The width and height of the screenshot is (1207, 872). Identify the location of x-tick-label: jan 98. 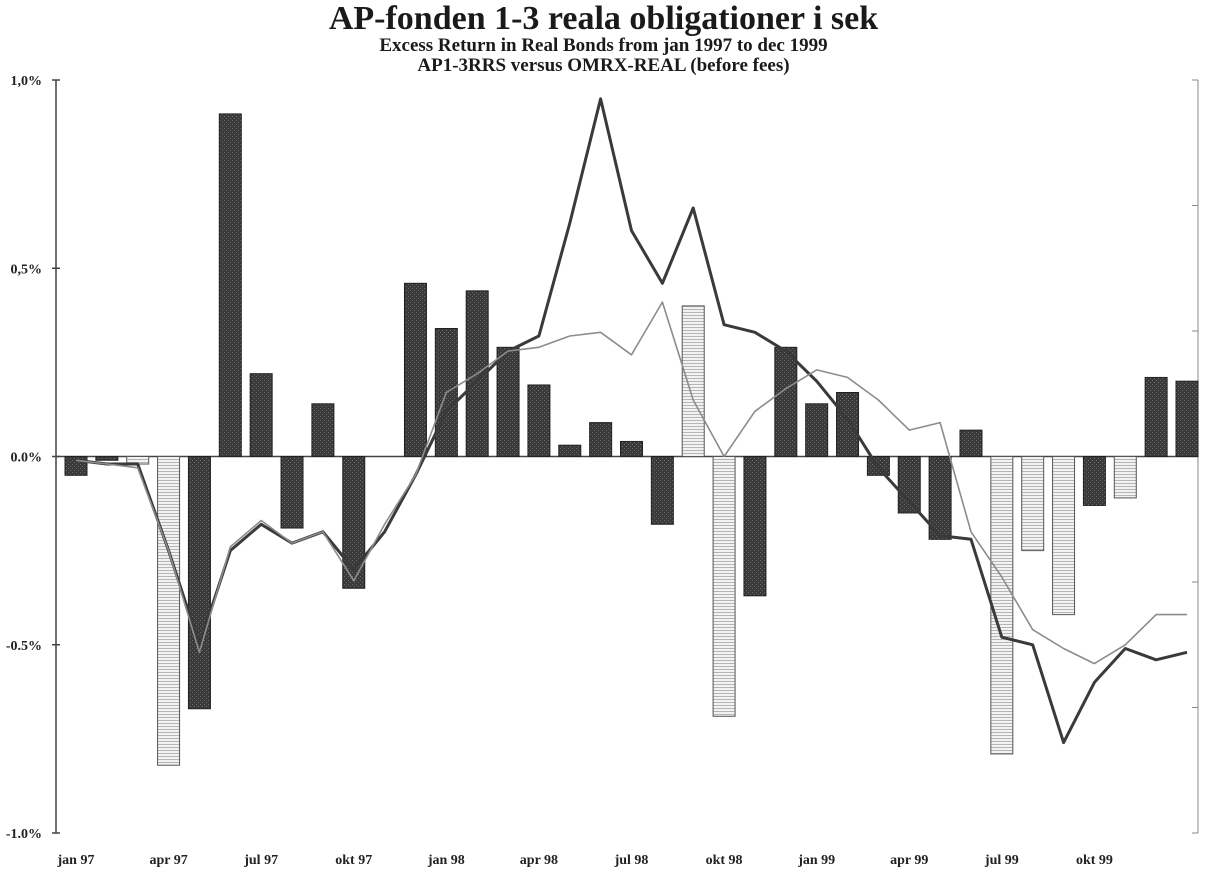
(446, 860).